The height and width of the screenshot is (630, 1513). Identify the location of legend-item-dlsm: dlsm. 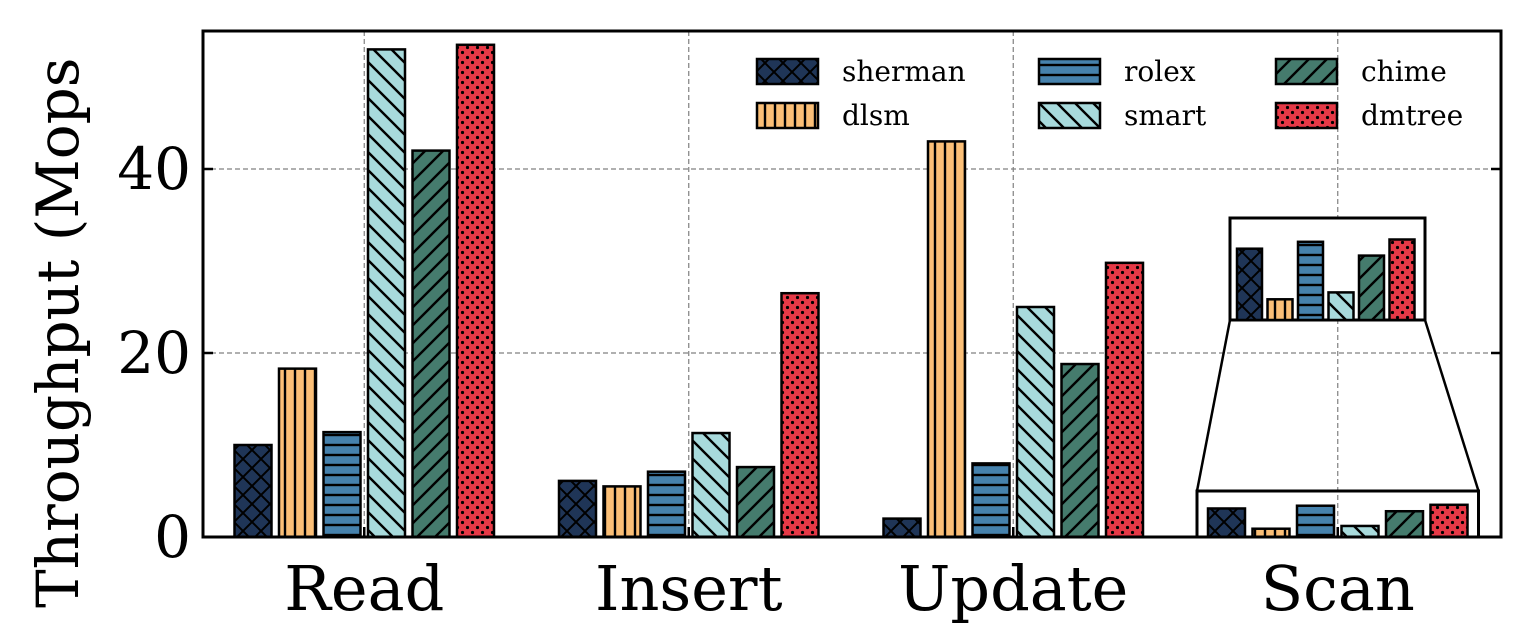
(832, 115).